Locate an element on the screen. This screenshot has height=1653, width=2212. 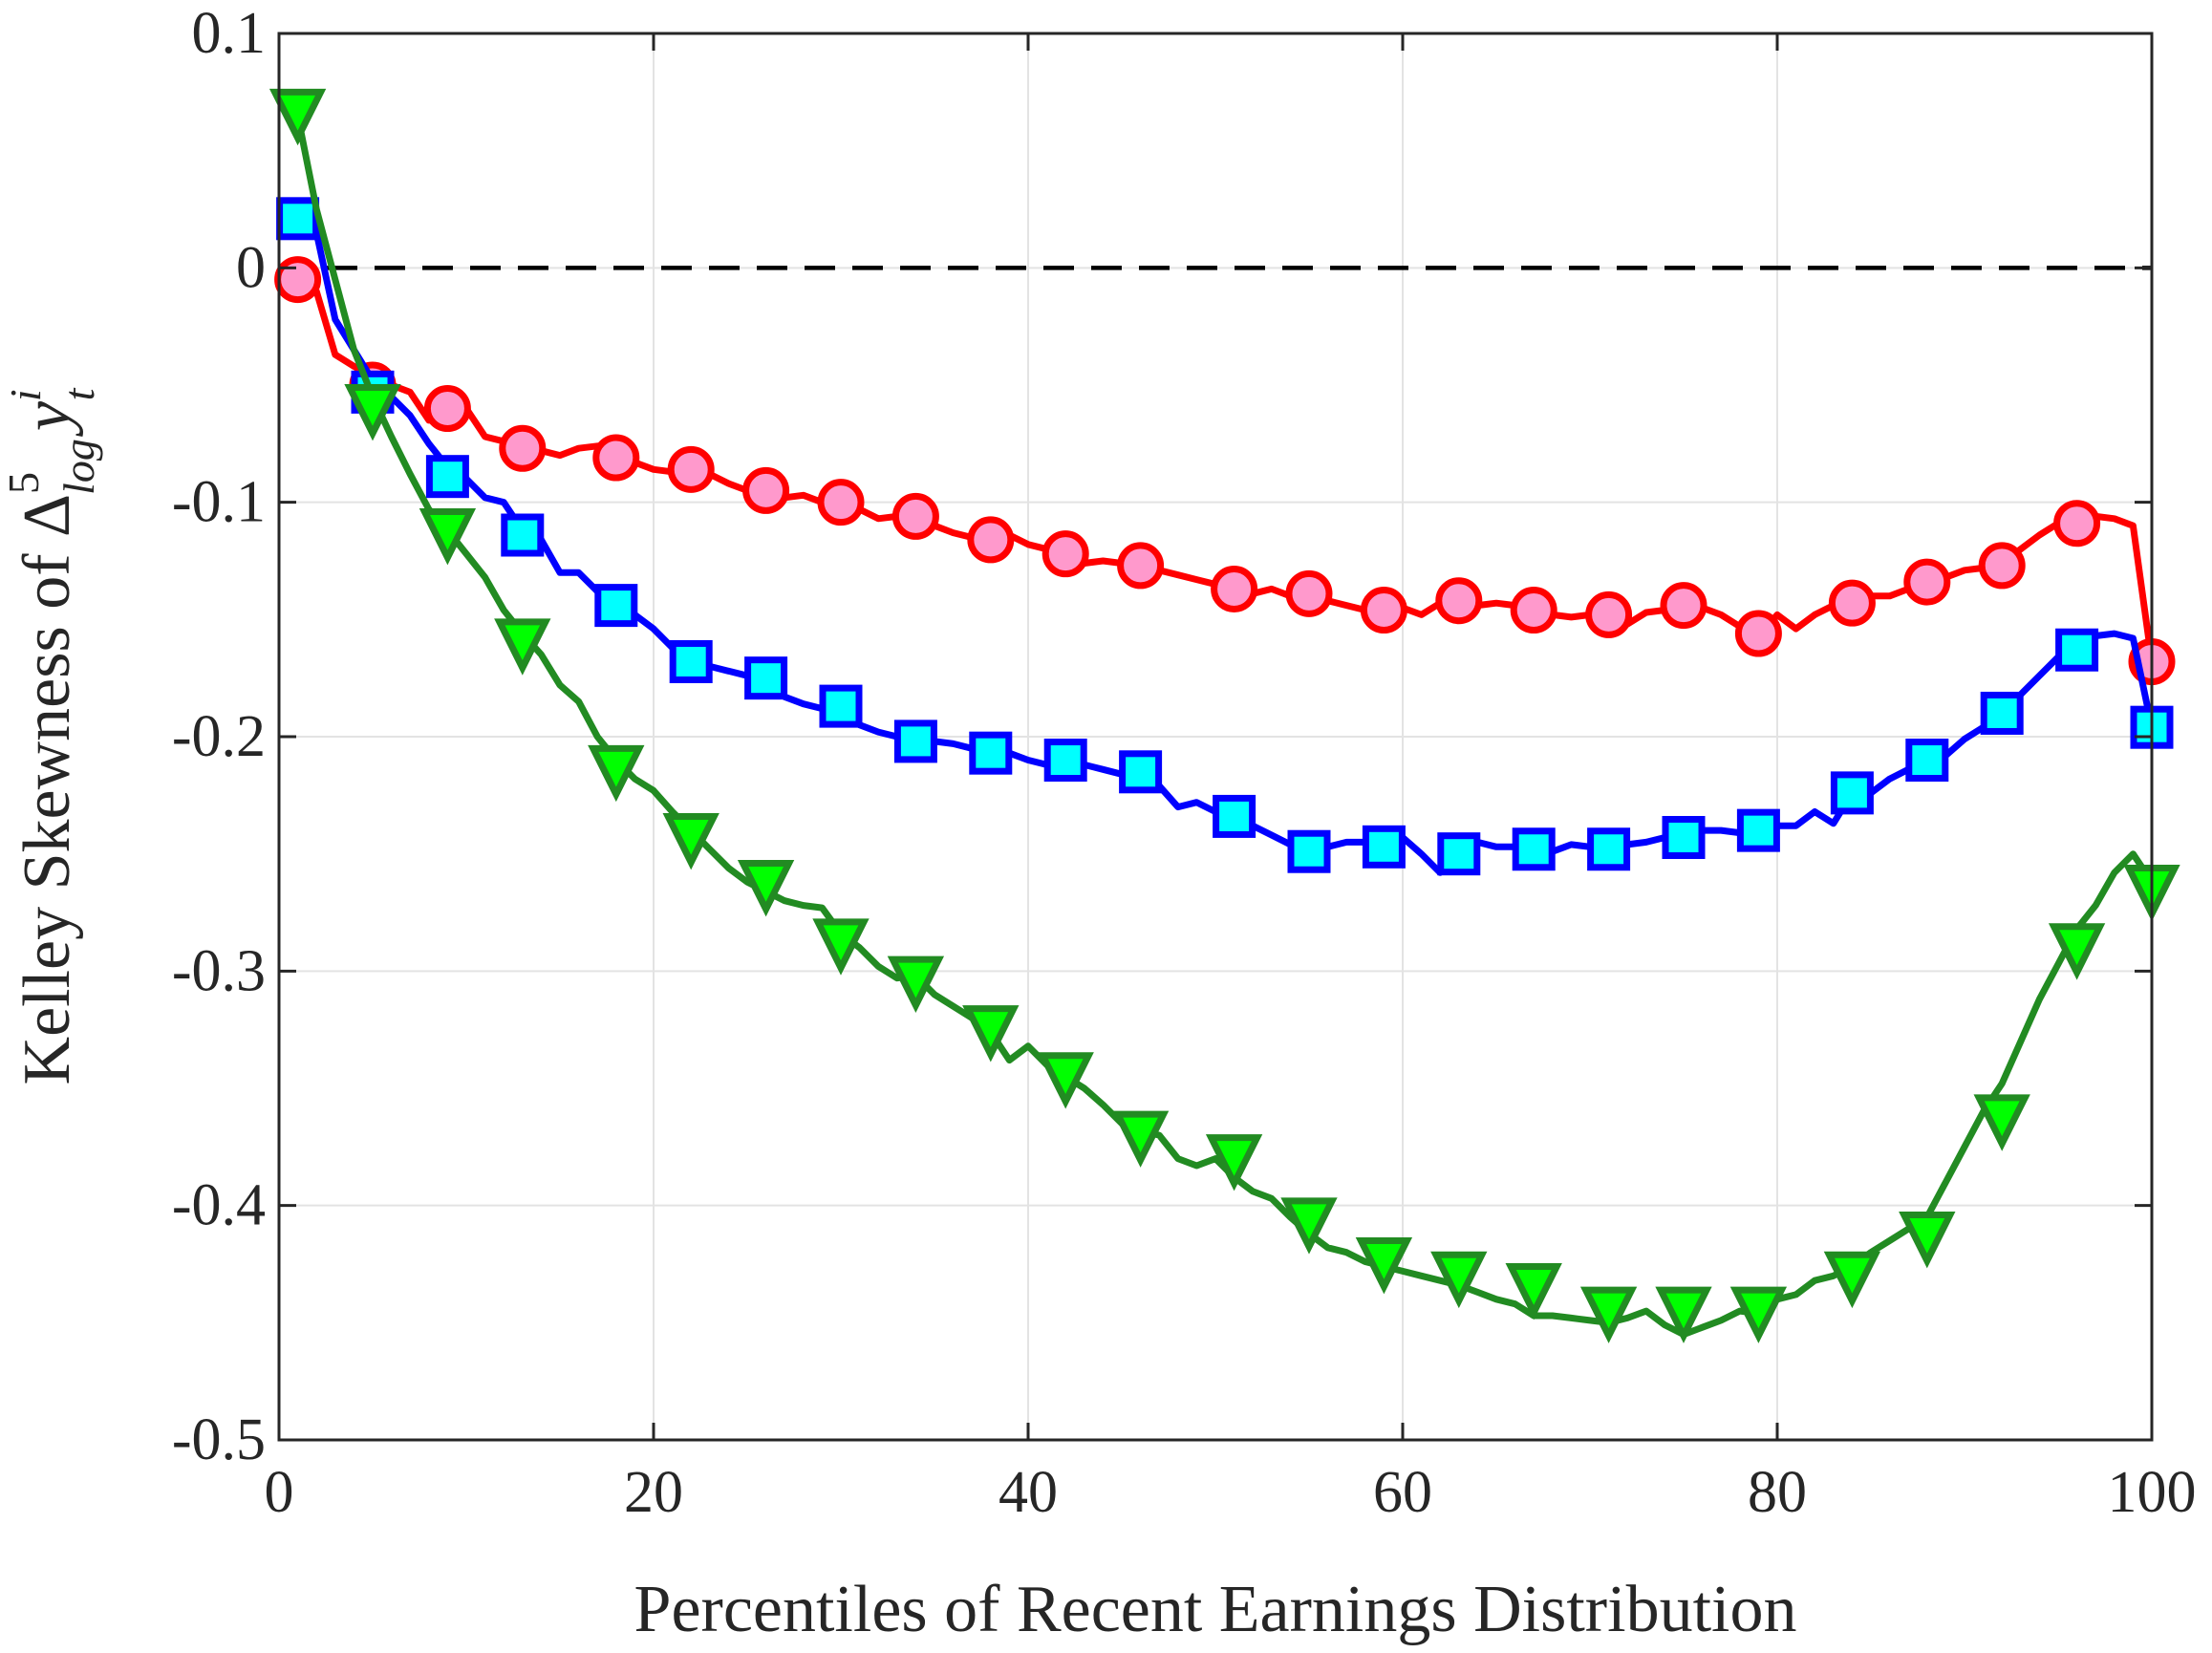
y-axis-label-var: y is located at coordinates (47, 418).